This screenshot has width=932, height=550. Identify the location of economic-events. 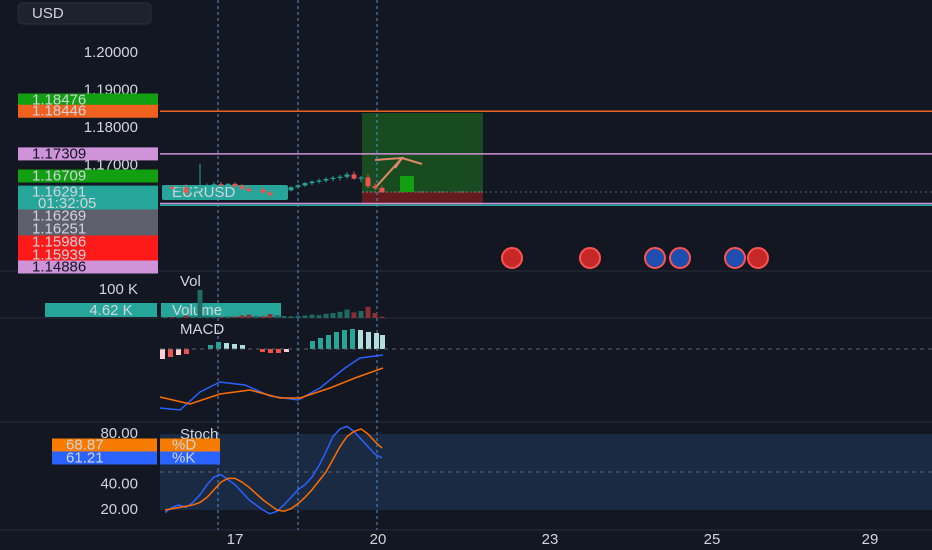
(635, 258).